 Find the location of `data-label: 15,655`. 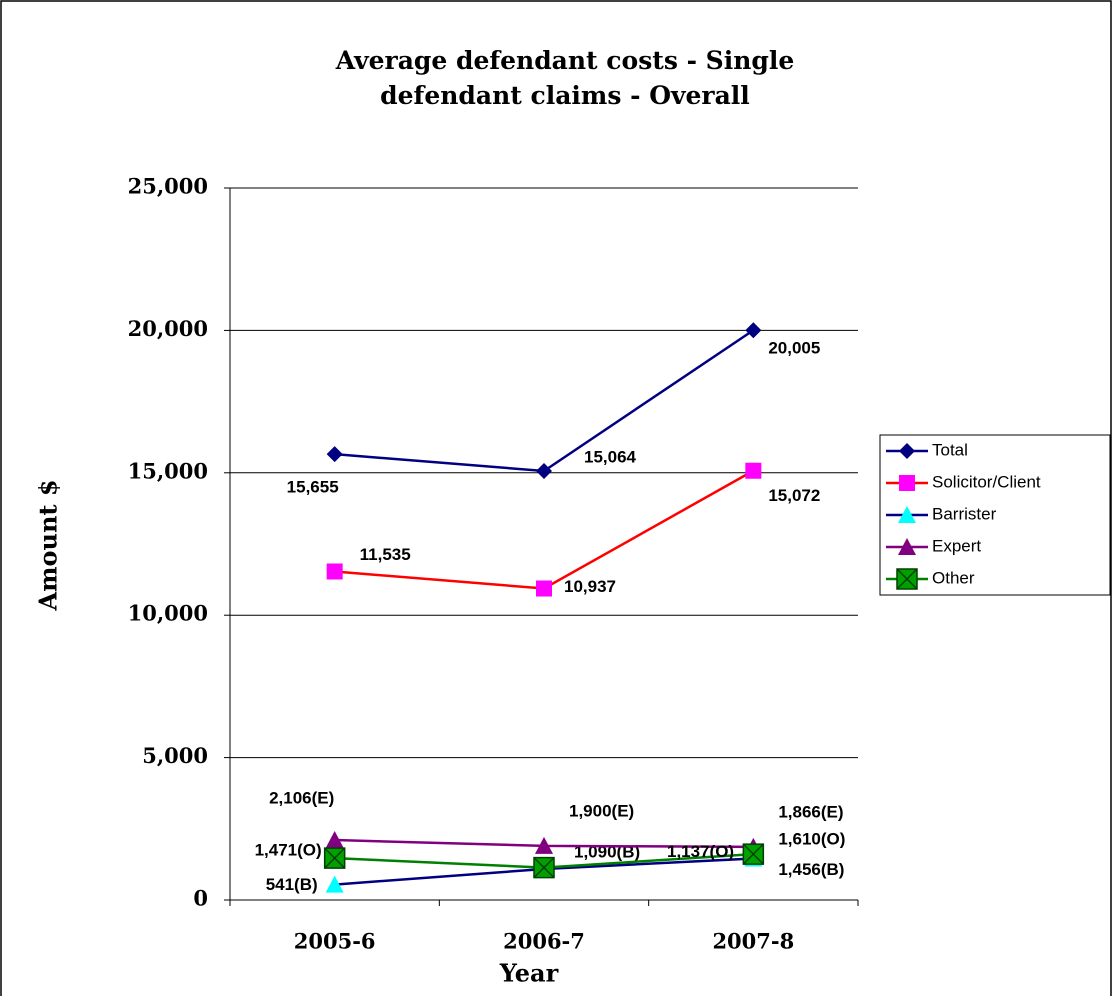

data-label: 15,655 is located at coordinates (313, 487).